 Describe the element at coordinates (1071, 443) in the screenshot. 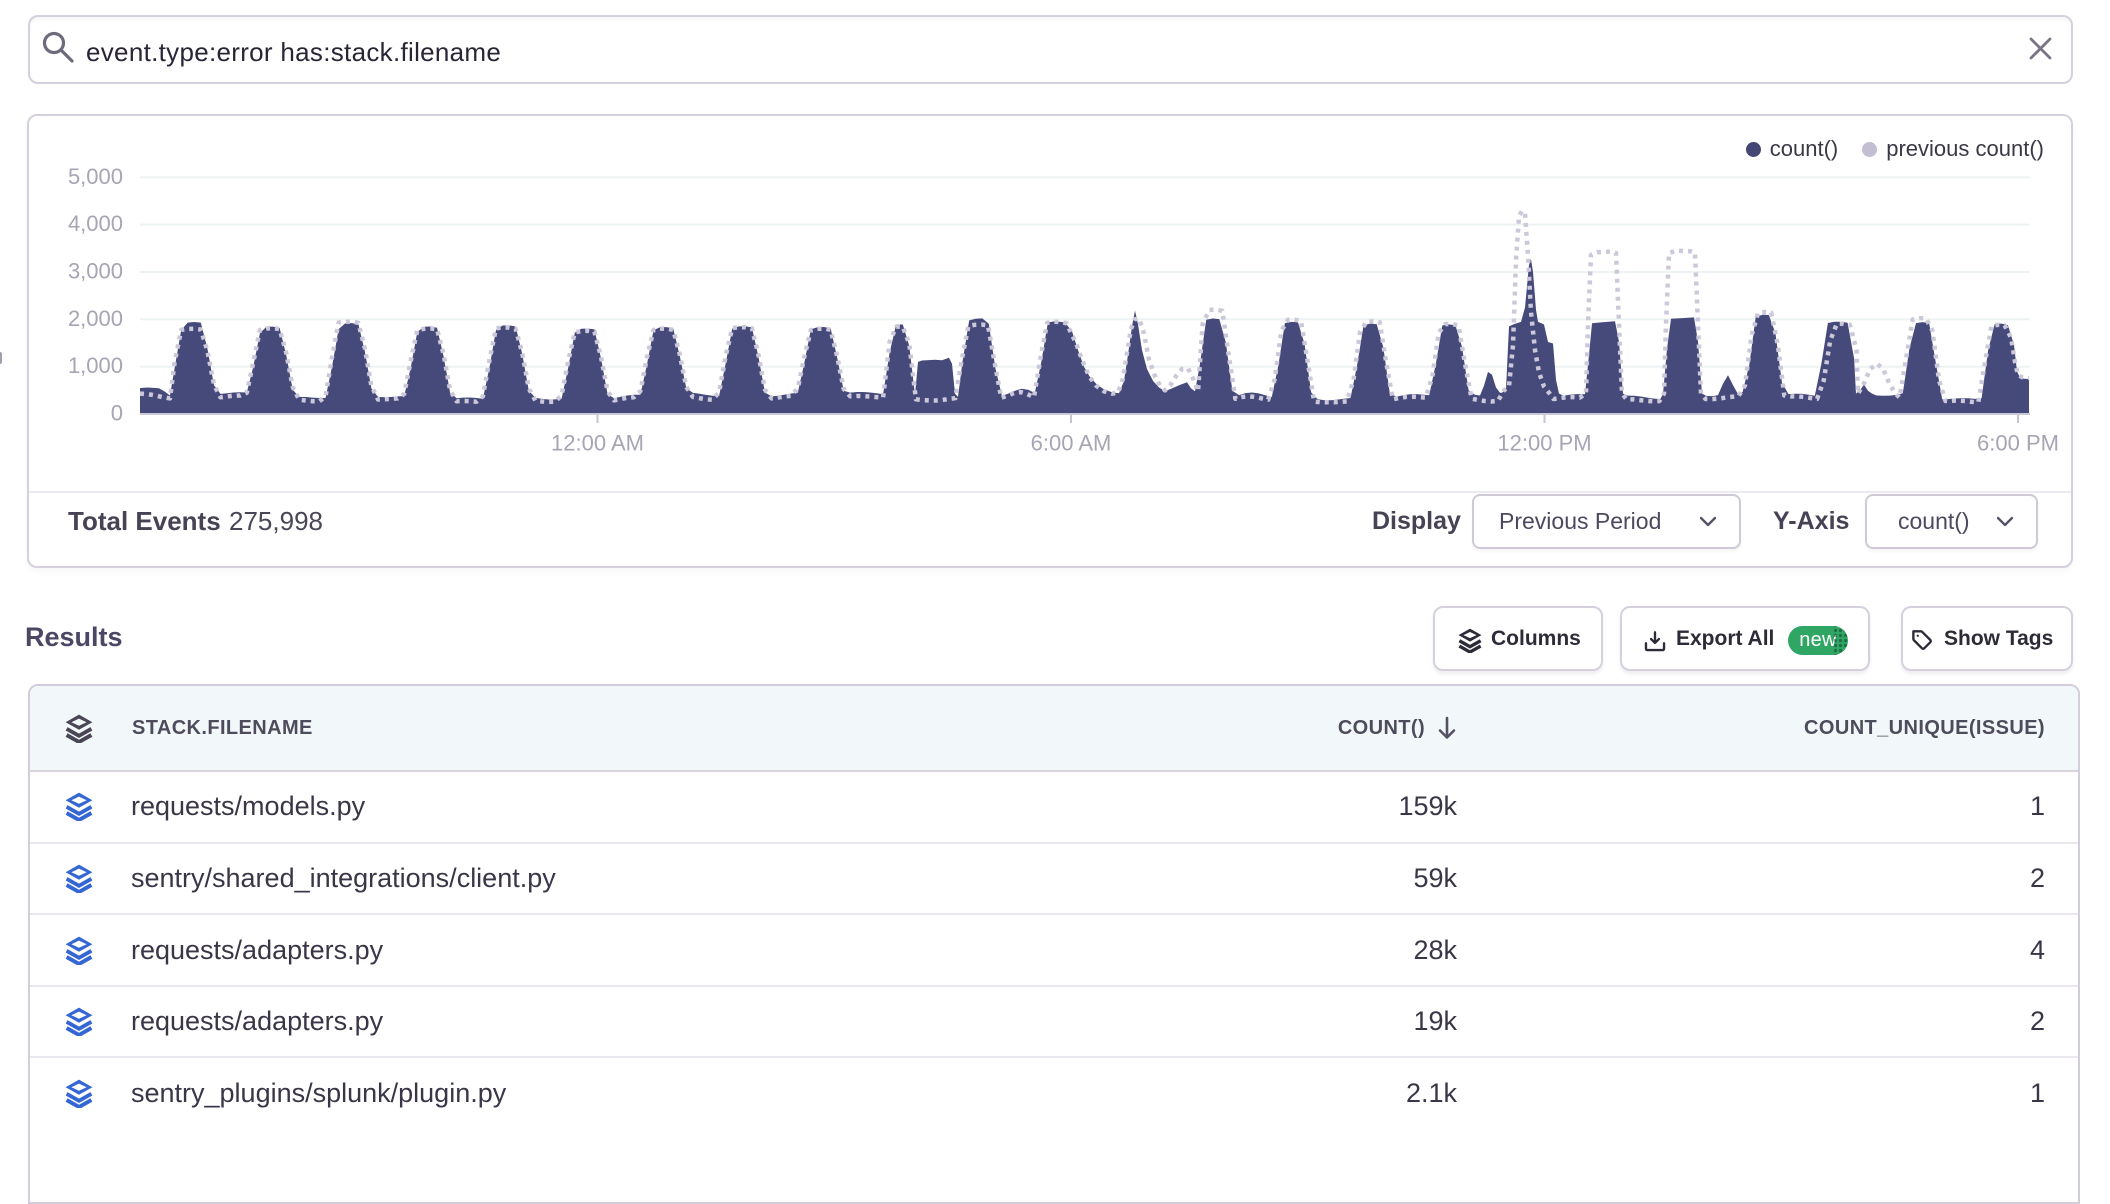

I see `svg-text: 6:00 AM` at that location.